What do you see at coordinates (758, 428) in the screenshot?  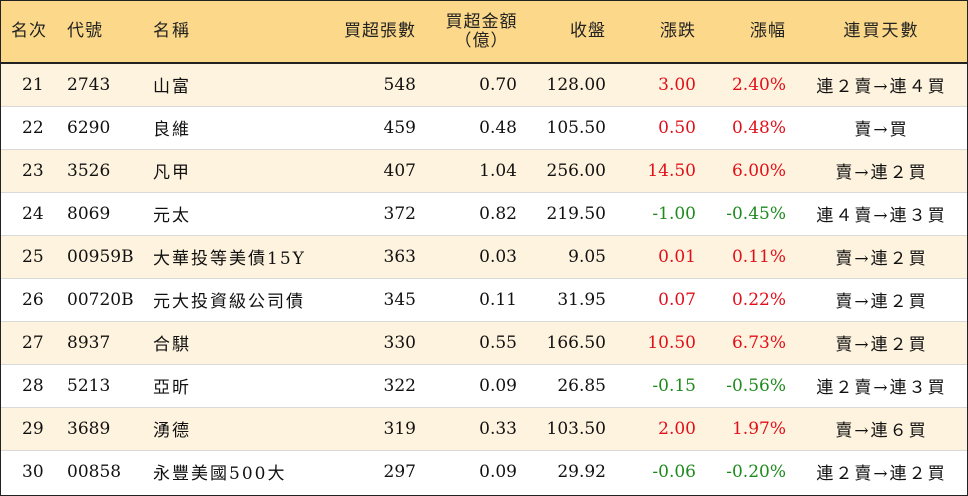 I see `cell-change-pct: 1.97%` at bounding box center [758, 428].